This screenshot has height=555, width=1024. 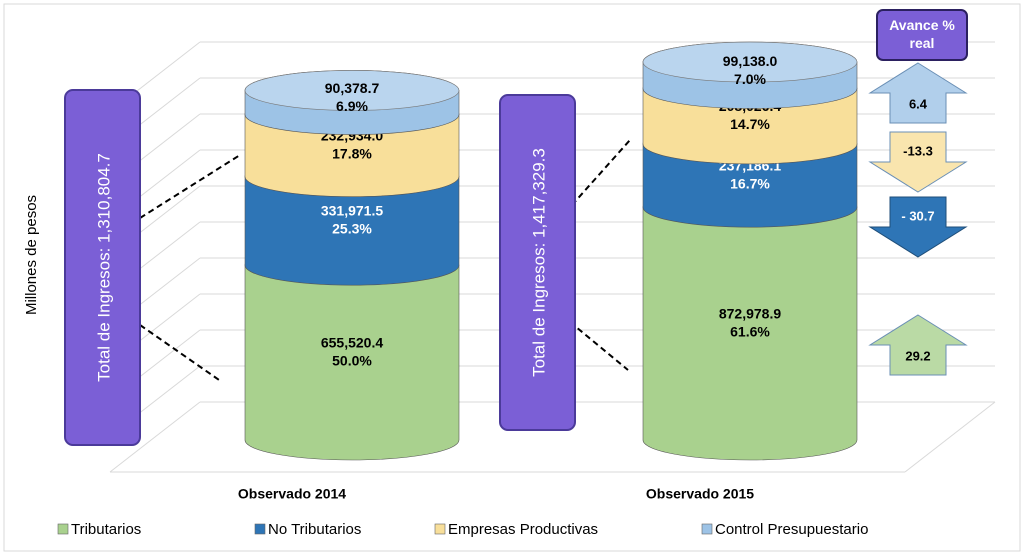 I want to click on share-label: 17.8%, so click(x=352, y=153).